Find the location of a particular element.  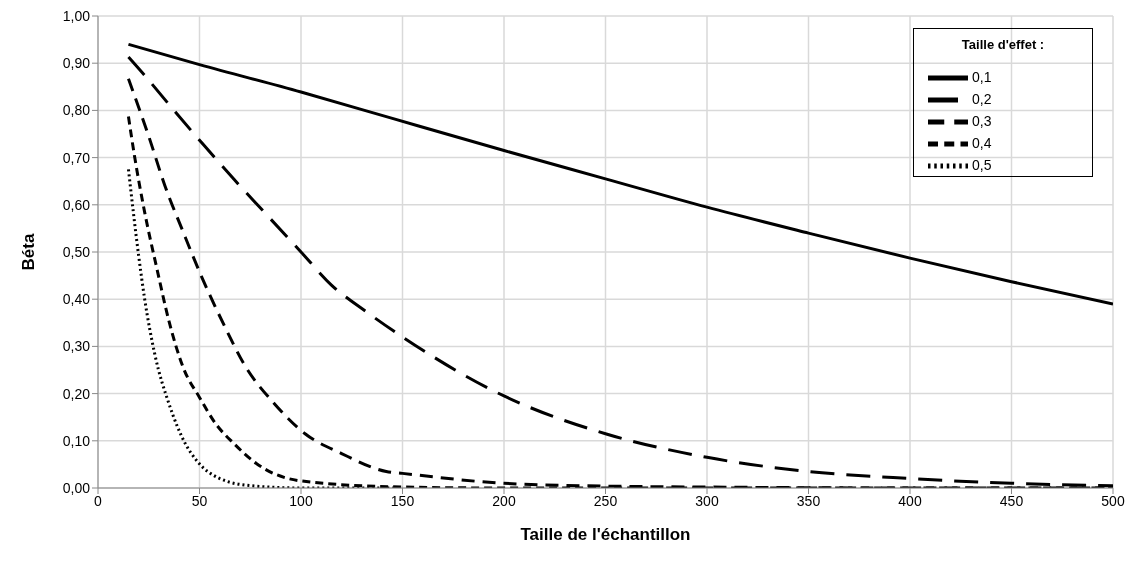

y-tick-label: 1,00 is located at coordinates (76, 15).